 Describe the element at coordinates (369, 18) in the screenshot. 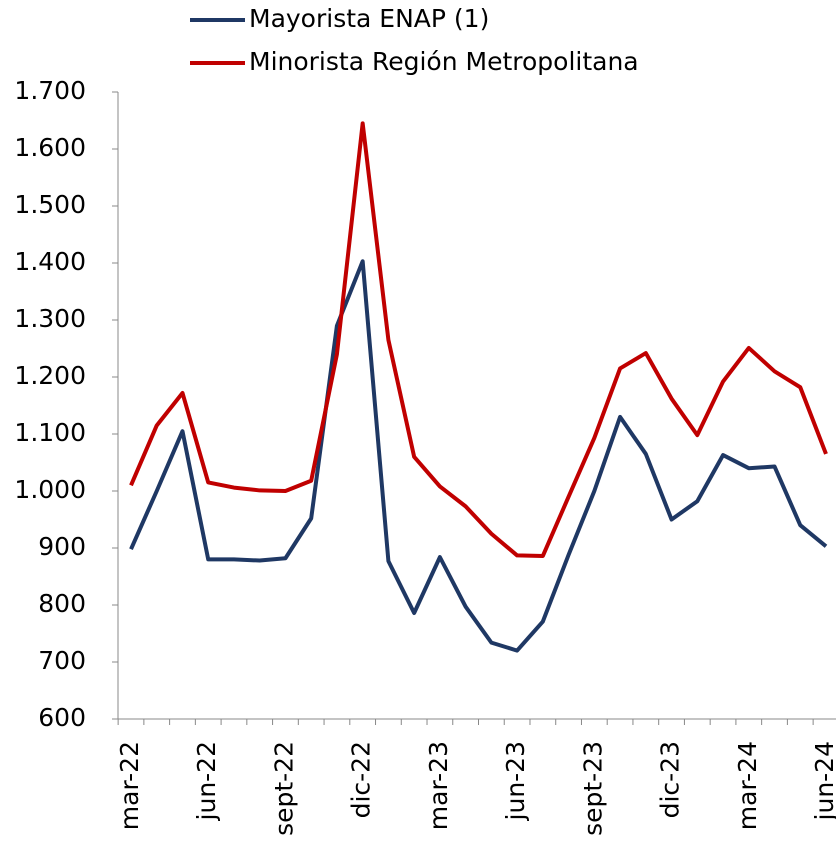

I see `legend-label: Mayorista ENAP (1)` at that location.